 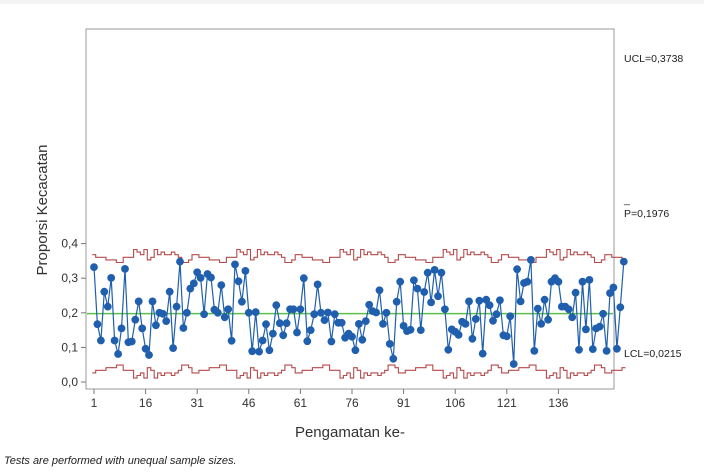 I want to click on x-tick-label: 1, so click(x=94, y=403).